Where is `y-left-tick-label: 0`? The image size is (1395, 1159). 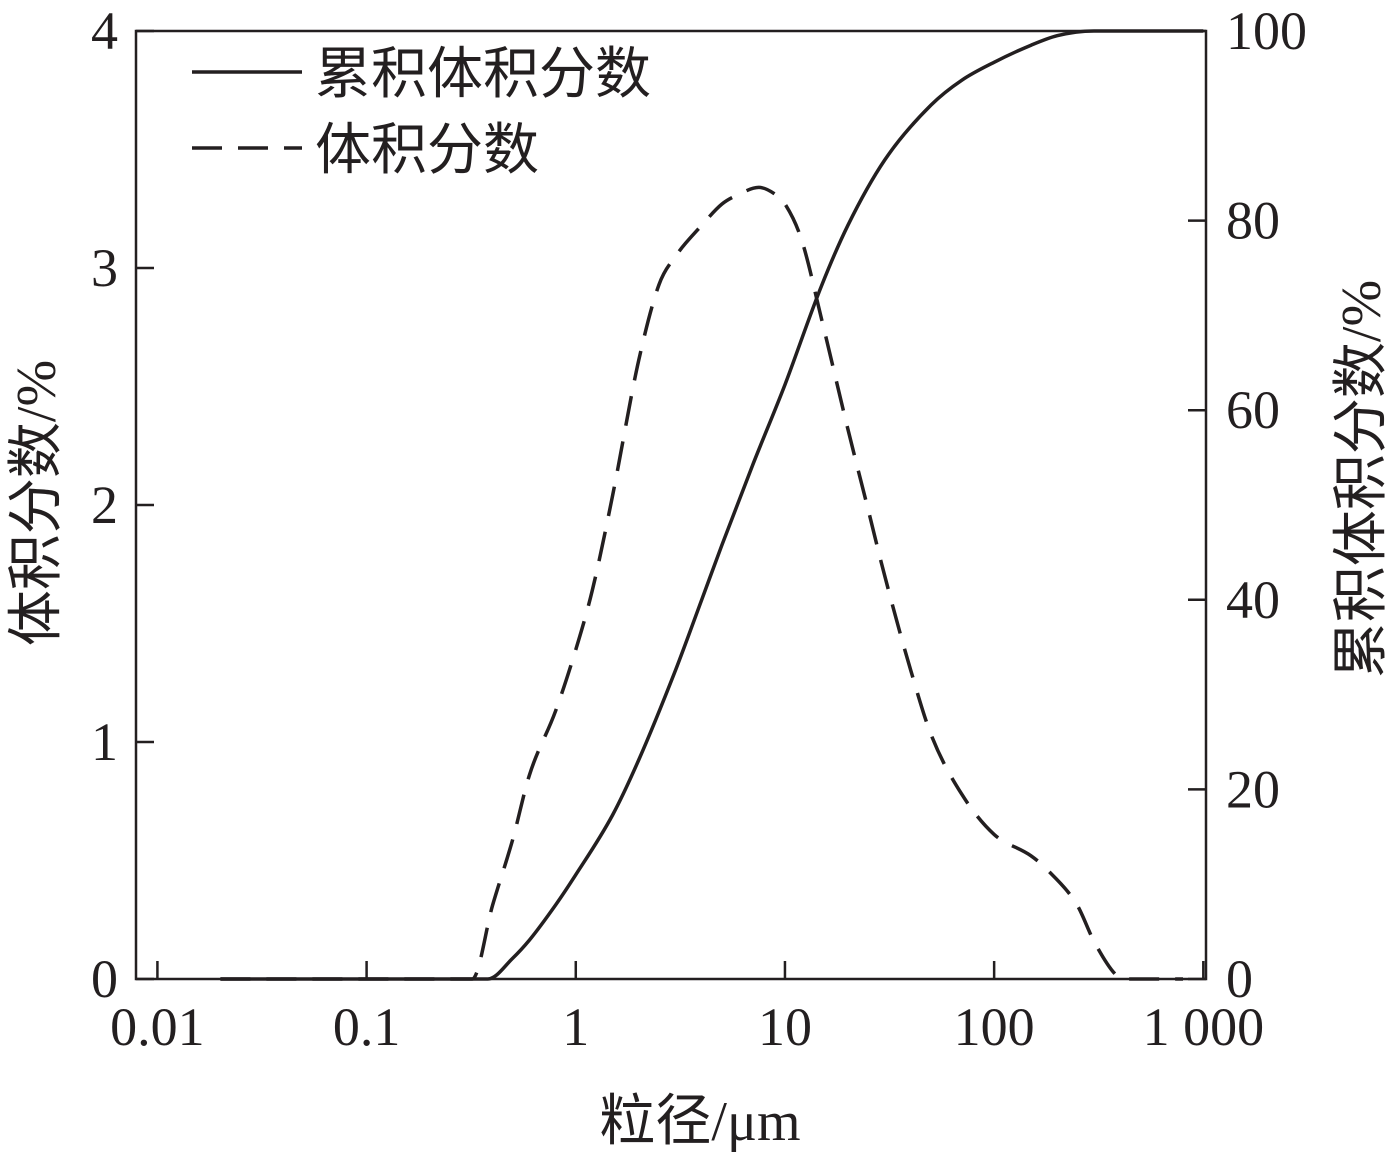
y-left-tick-label: 0 is located at coordinates (104, 979).